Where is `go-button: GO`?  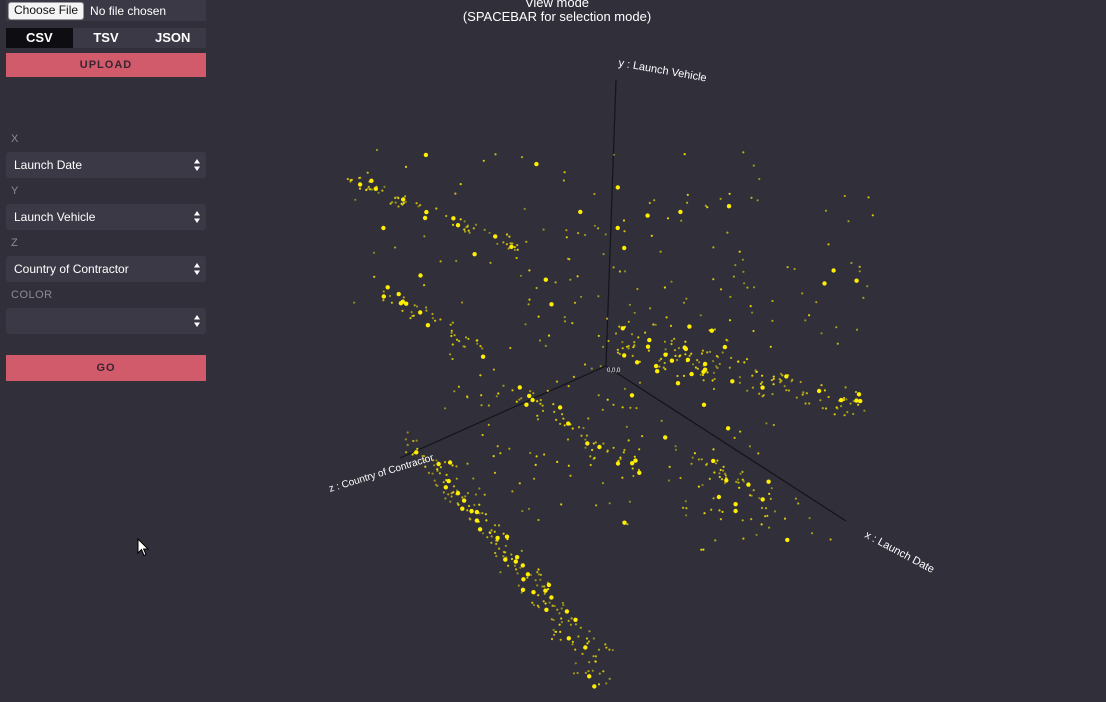
go-button: GO is located at coordinates (106, 368).